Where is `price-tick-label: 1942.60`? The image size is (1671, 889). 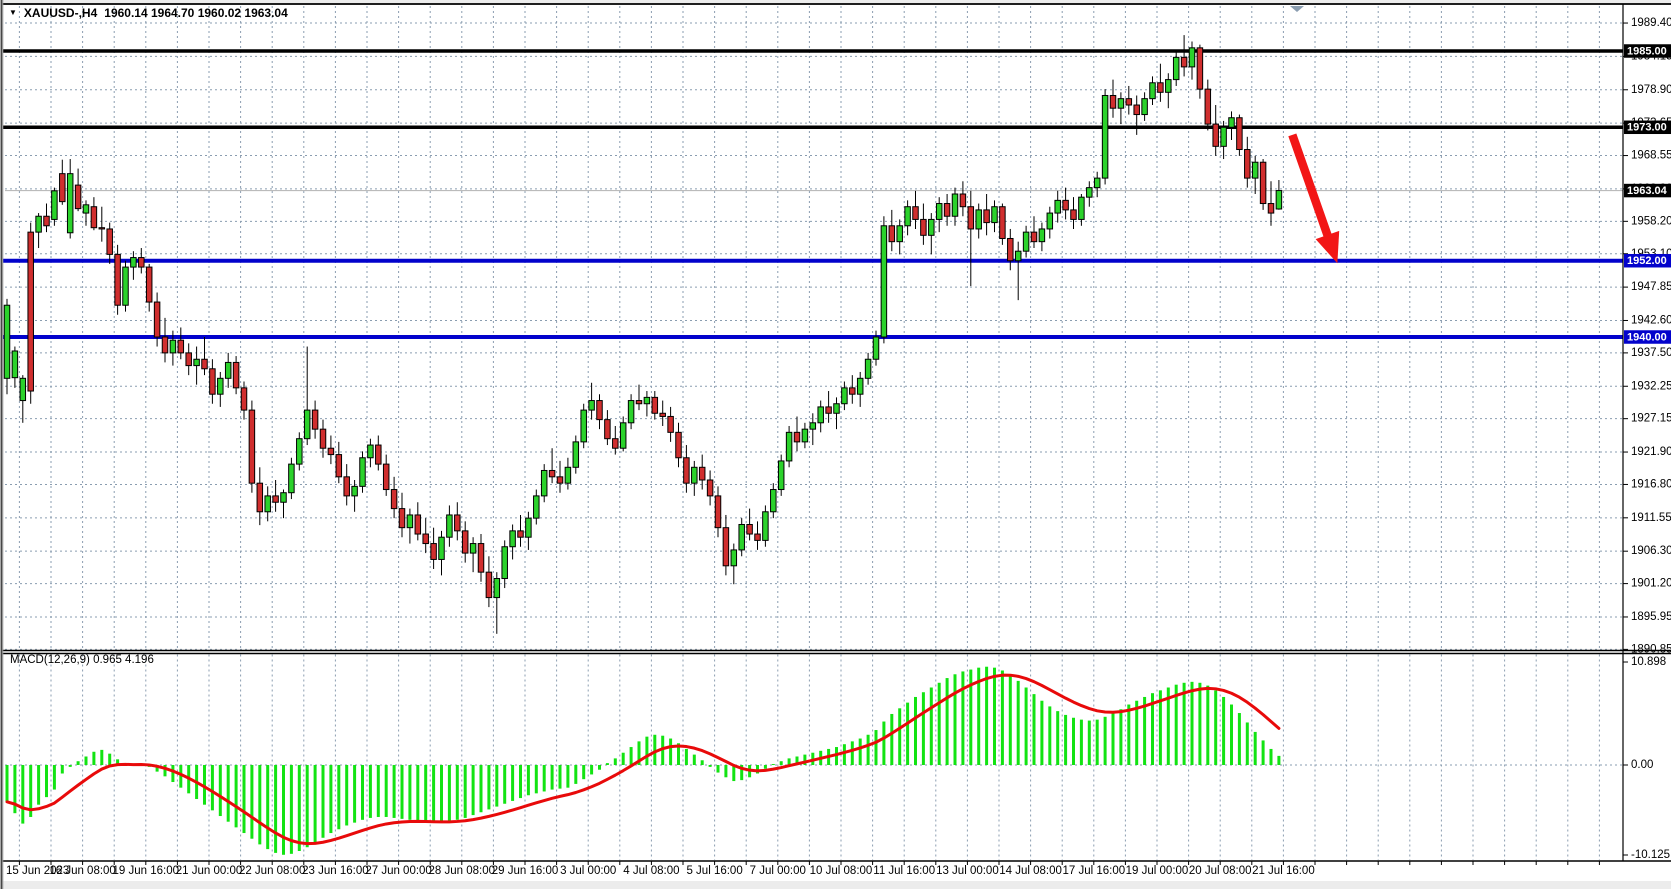 price-tick-label: 1942.60 is located at coordinates (1651, 321).